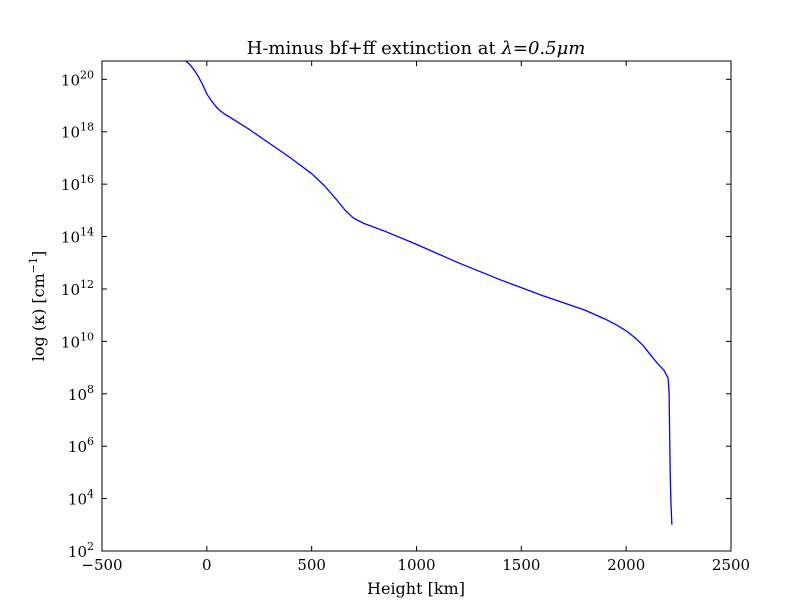 The width and height of the screenshot is (812, 612). I want to click on y-tick-label: 10¹⁶, so click(77, 183).